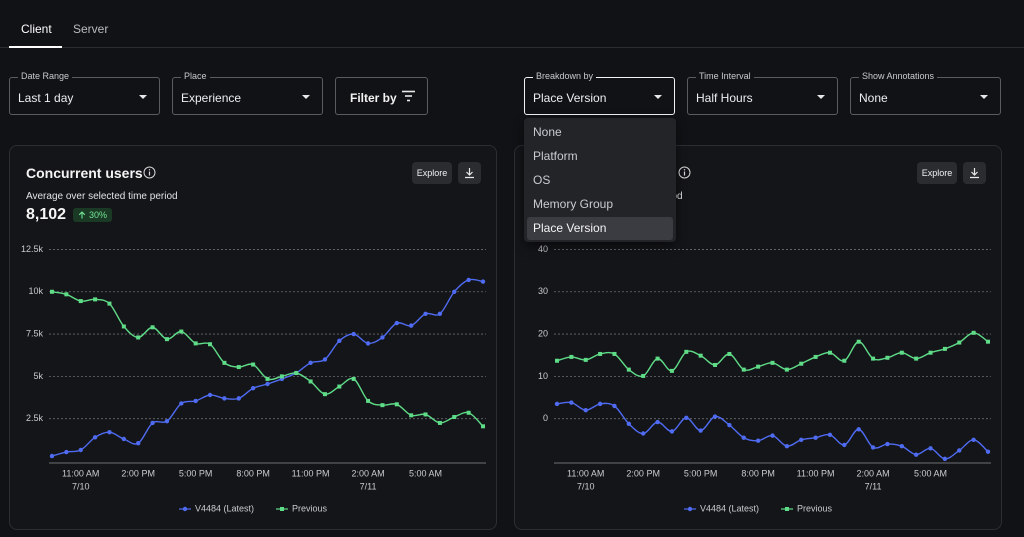  What do you see at coordinates (573, 204) in the screenshot?
I see `dropdown-option: Memory Group` at bounding box center [573, 204].